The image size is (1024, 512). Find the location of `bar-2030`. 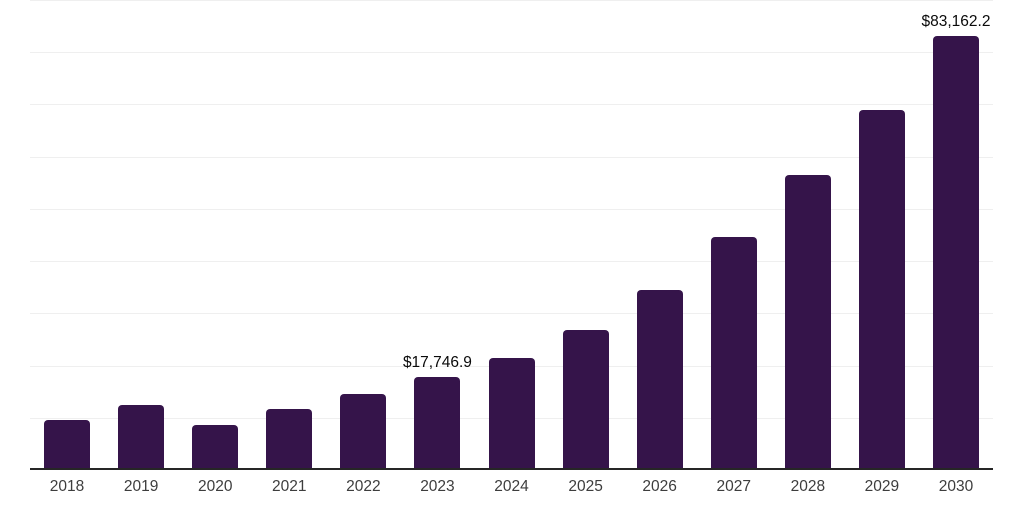

bar-2030 is located at coordinates (955, 253).